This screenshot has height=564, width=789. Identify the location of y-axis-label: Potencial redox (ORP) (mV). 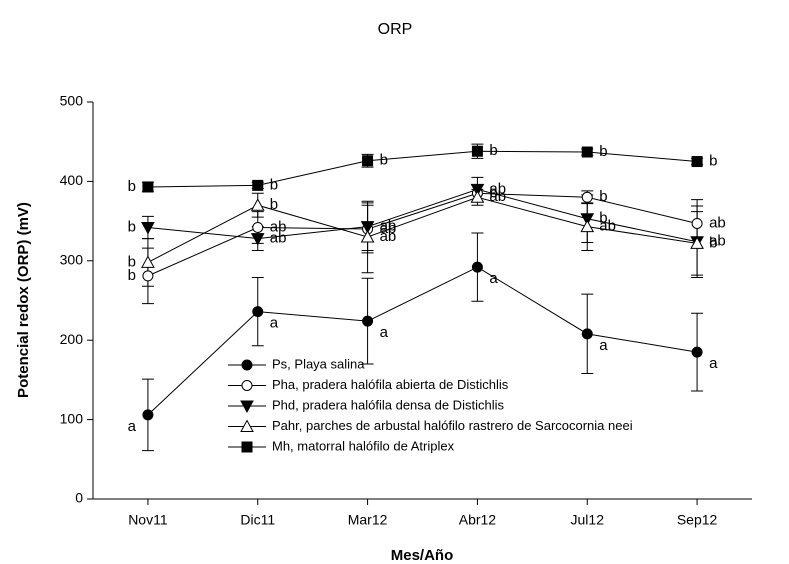
(23, 300).